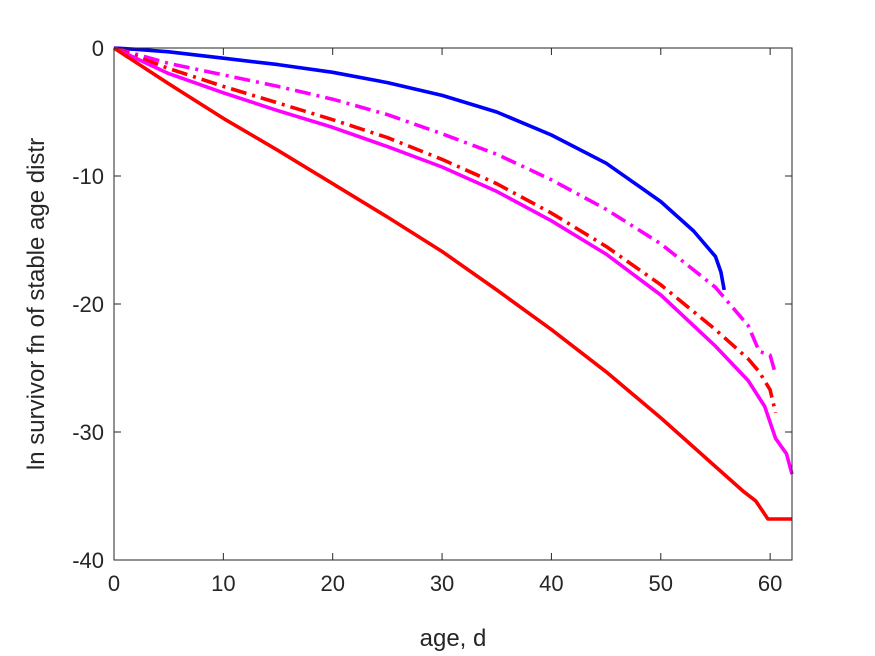 The image size is (875, 656). Describe the element at coordinates (453, 638) in the screenshot. I see `x-axis-label: age, d` at that location.